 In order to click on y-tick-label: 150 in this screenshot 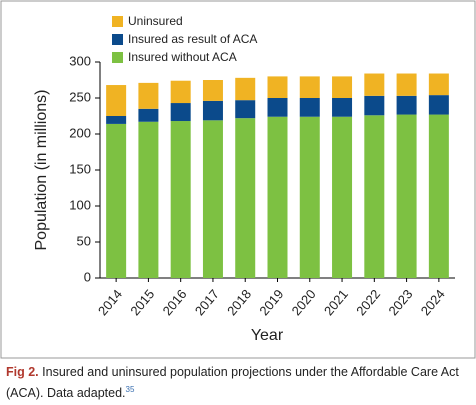, I will do `click(80, 168)`.